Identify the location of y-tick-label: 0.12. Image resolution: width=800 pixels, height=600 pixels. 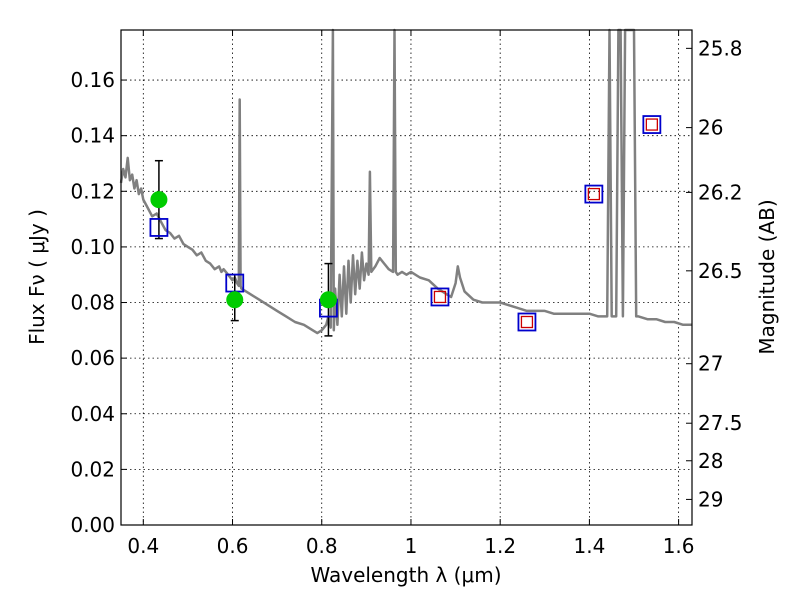
(92, 191).